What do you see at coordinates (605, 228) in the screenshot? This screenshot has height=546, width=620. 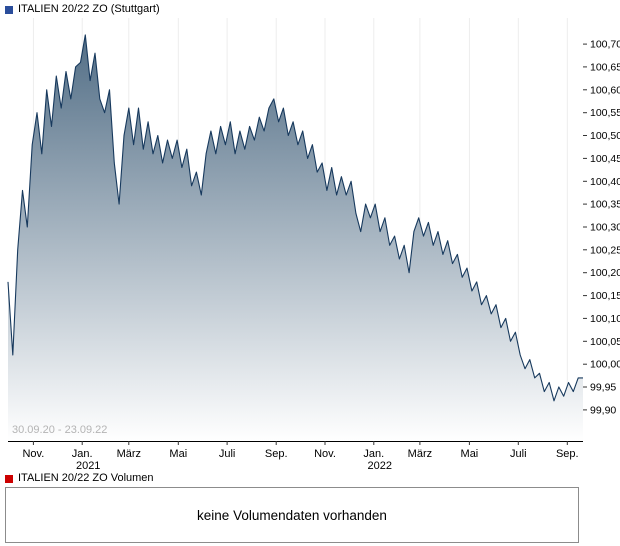 I see `svg-text: 100,30` at bounding box center [605, 228].